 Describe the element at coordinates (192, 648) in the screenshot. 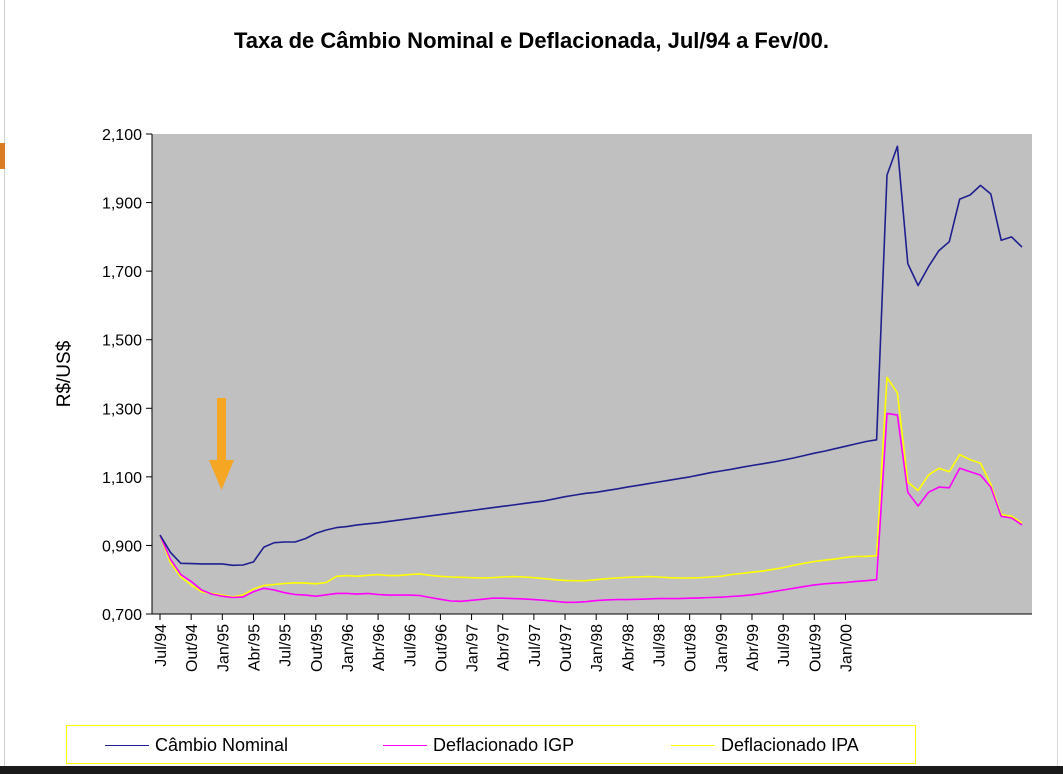

I see `x-tick-label: Out/94` at that location.